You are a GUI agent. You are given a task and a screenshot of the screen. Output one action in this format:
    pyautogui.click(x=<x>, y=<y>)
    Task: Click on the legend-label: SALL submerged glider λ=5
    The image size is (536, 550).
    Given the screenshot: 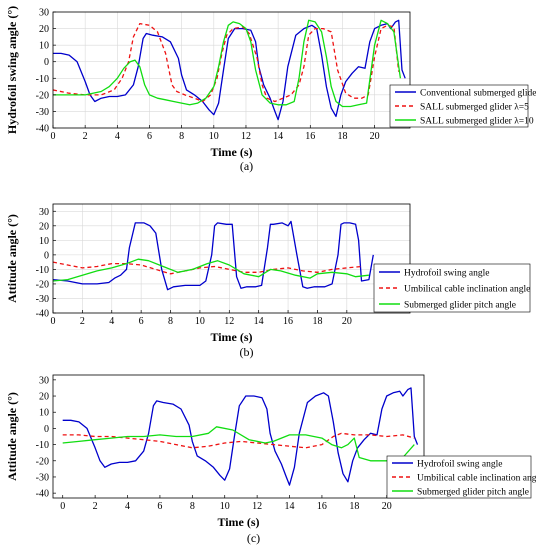 What is the action you would take?
    pyautogui.click(x=474, y=107)
    